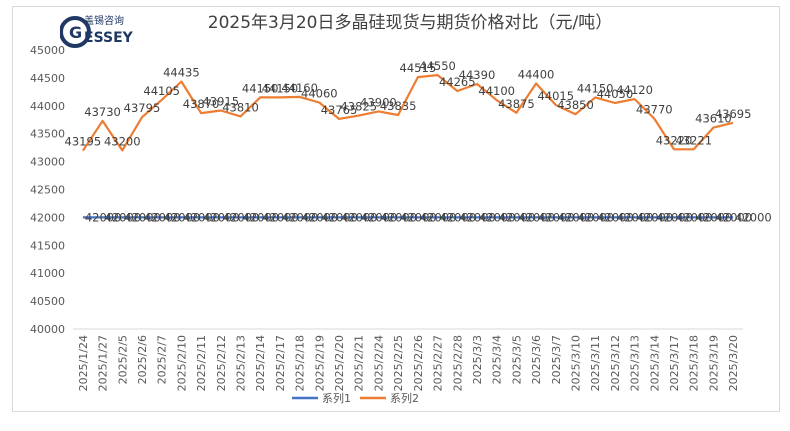 The width and height of the screenshot is (790, 431). What do you see at coordinates (438, 363) in the screenshot?
I see `x-tick-label: 2025/2/27` at bounding box center [438, 363].